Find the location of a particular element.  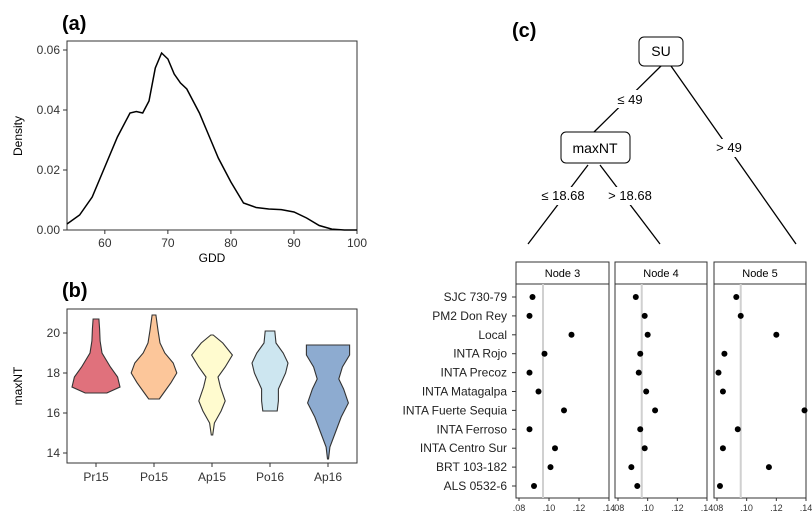

x-tick-label-a: 80 is located at coordinates (231, 243).